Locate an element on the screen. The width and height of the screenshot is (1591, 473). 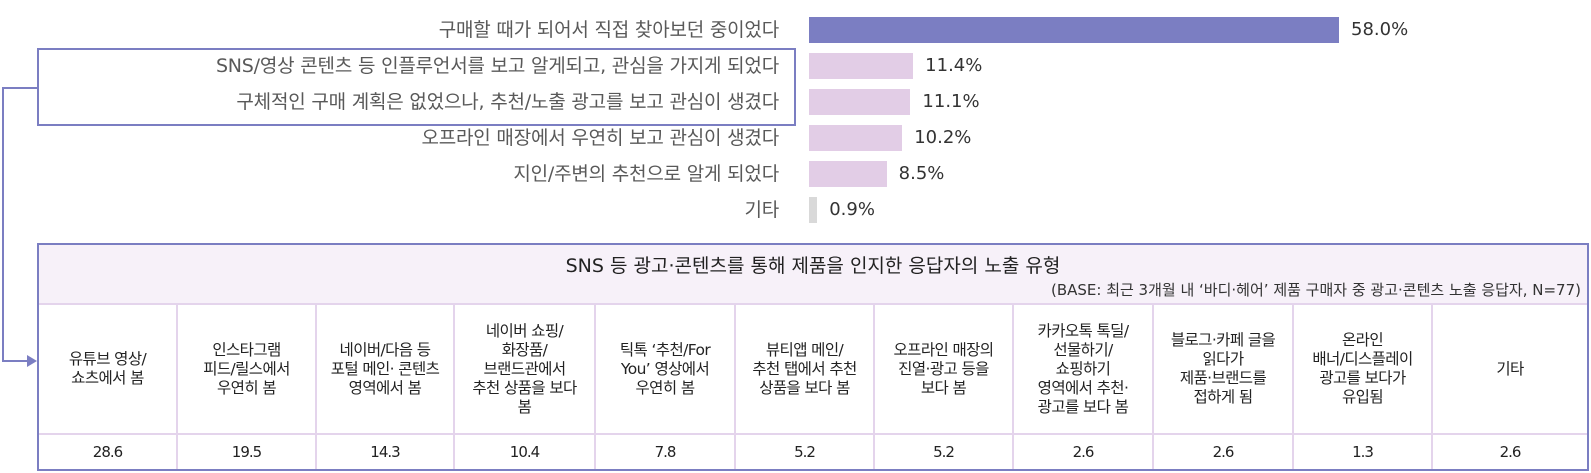
table-cell-value: 1.3 is located at coordinates (1363, 452).